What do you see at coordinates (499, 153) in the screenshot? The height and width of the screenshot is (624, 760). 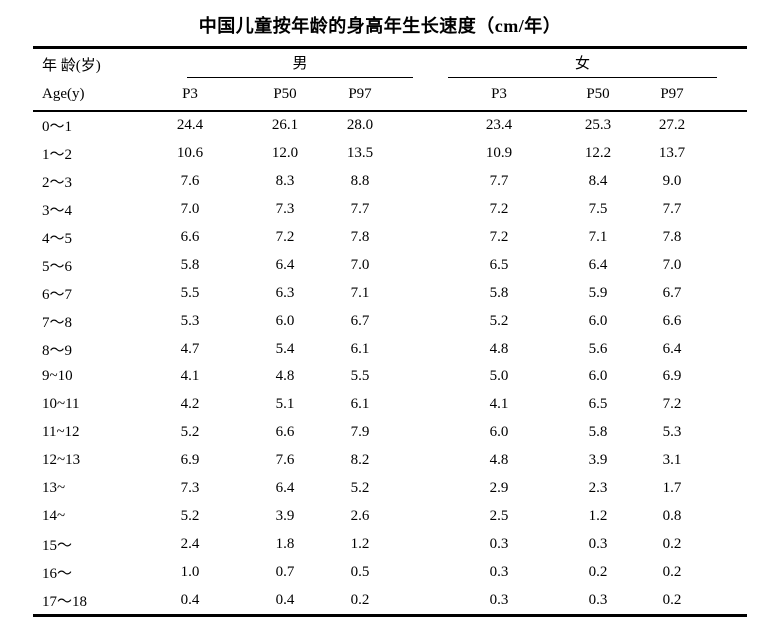 I see `female-p3-cell: 10.9` at bounding box center [499, 153].